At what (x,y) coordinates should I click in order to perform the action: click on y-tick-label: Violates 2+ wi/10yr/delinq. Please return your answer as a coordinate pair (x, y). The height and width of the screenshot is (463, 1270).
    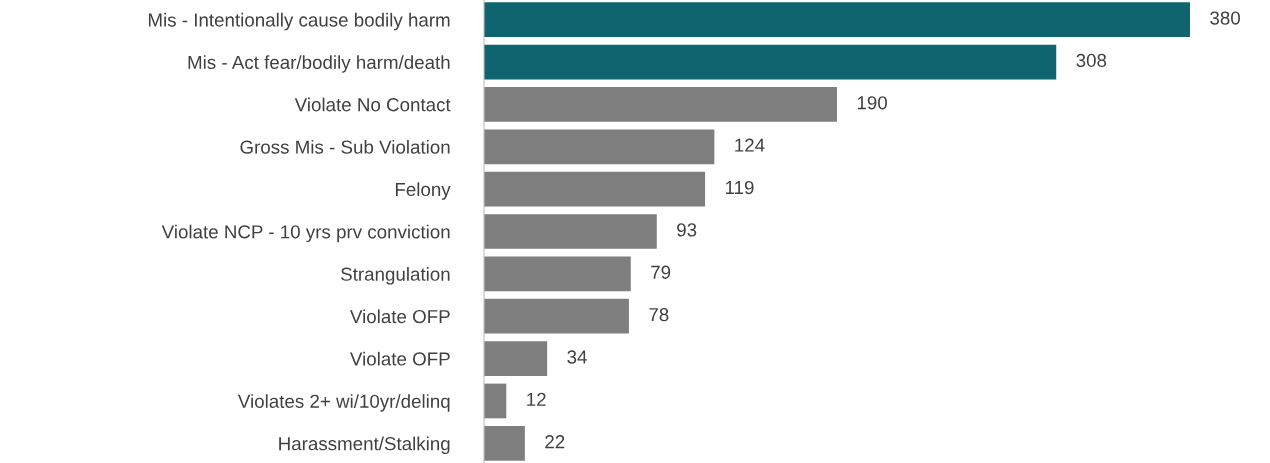
    Looking at the image, I should click on (343, 403).